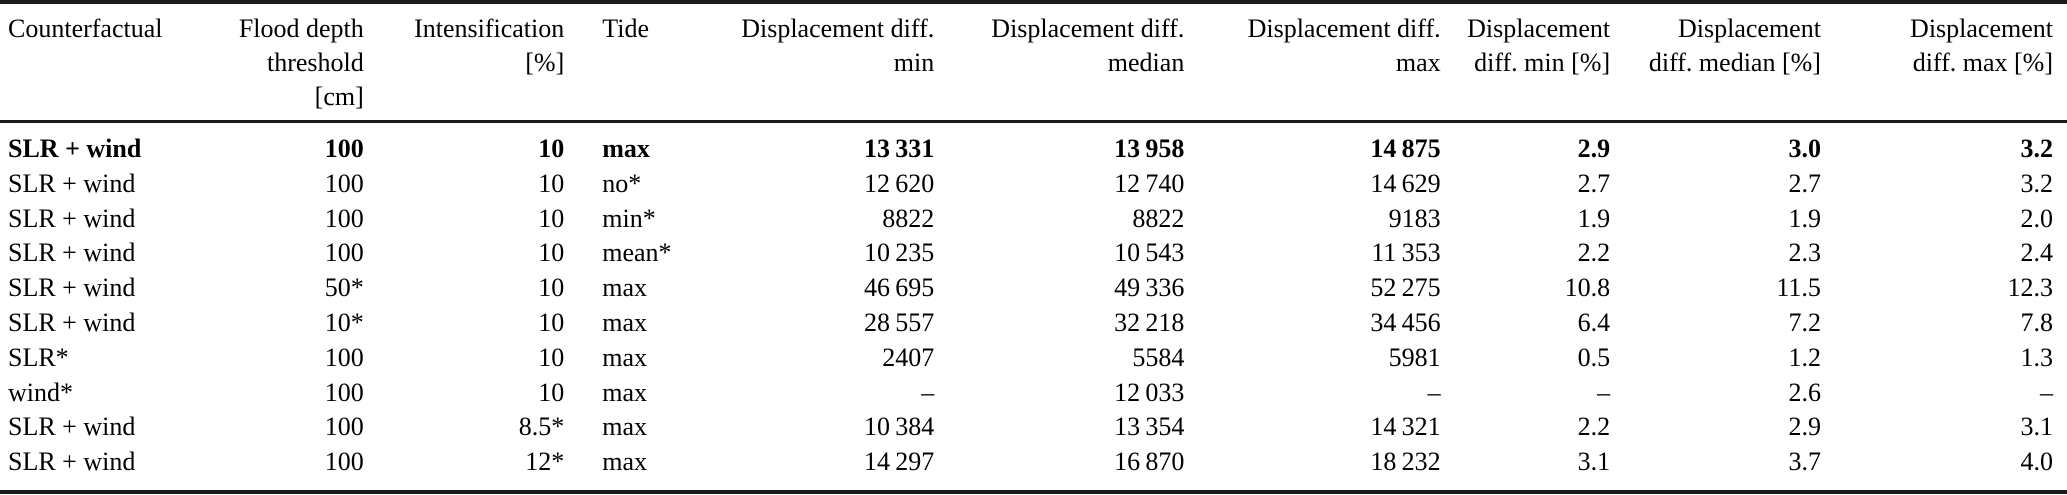  Describe the element at coordinates (1405, 183) in the screenshot. I see `table-cell: 14 629` at that location.